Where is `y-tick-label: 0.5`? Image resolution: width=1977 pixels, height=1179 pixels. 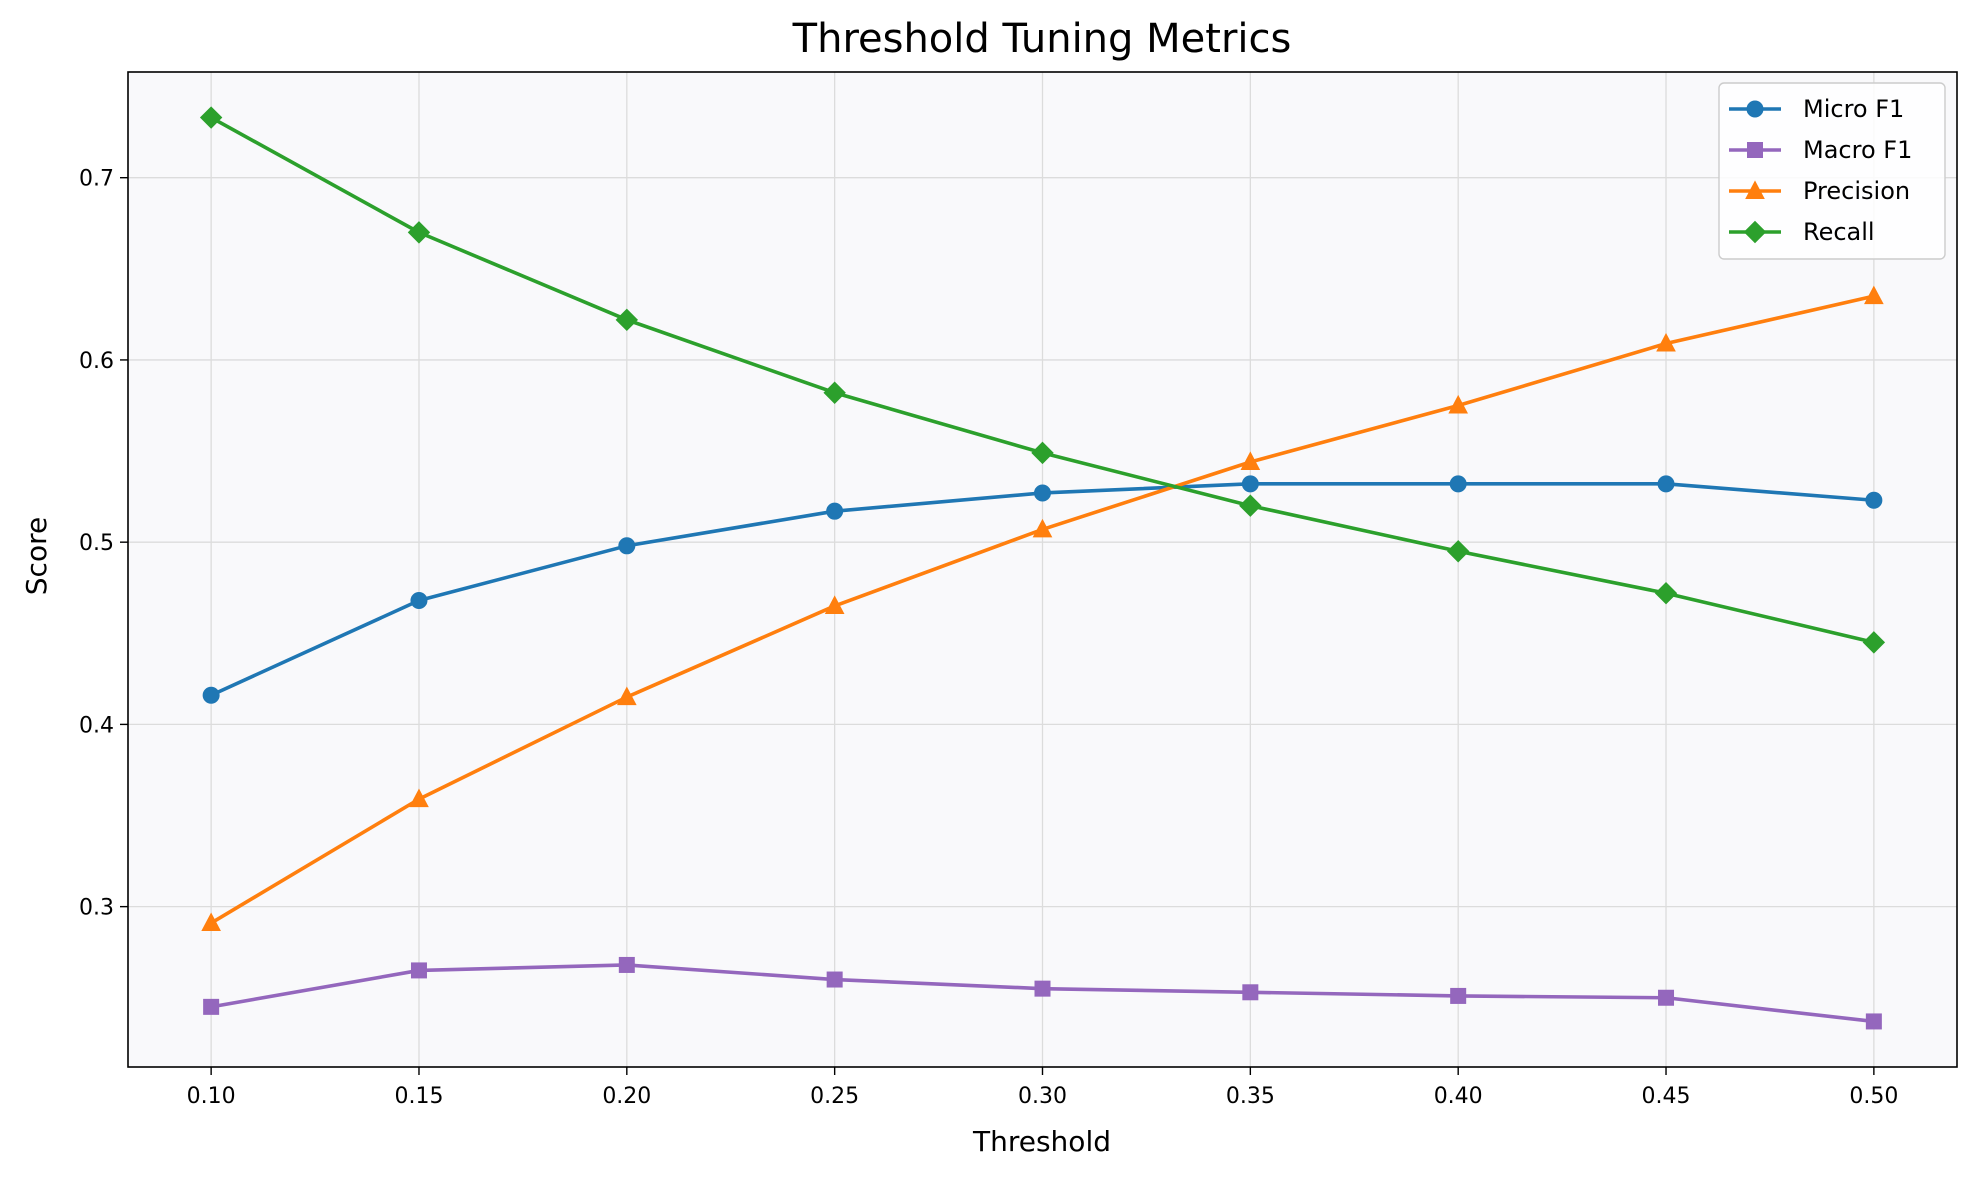 y-tick-label: 0.5 is located at coordinates (96, 543).